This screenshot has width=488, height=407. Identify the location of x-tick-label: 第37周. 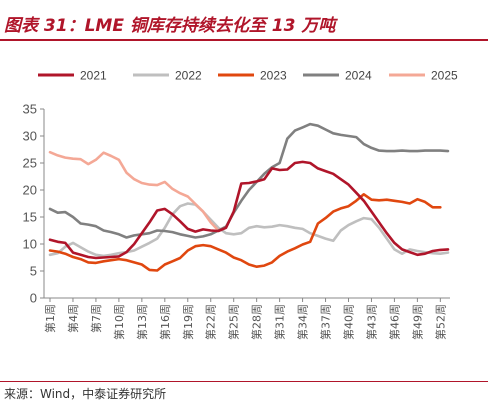
(326, 322).